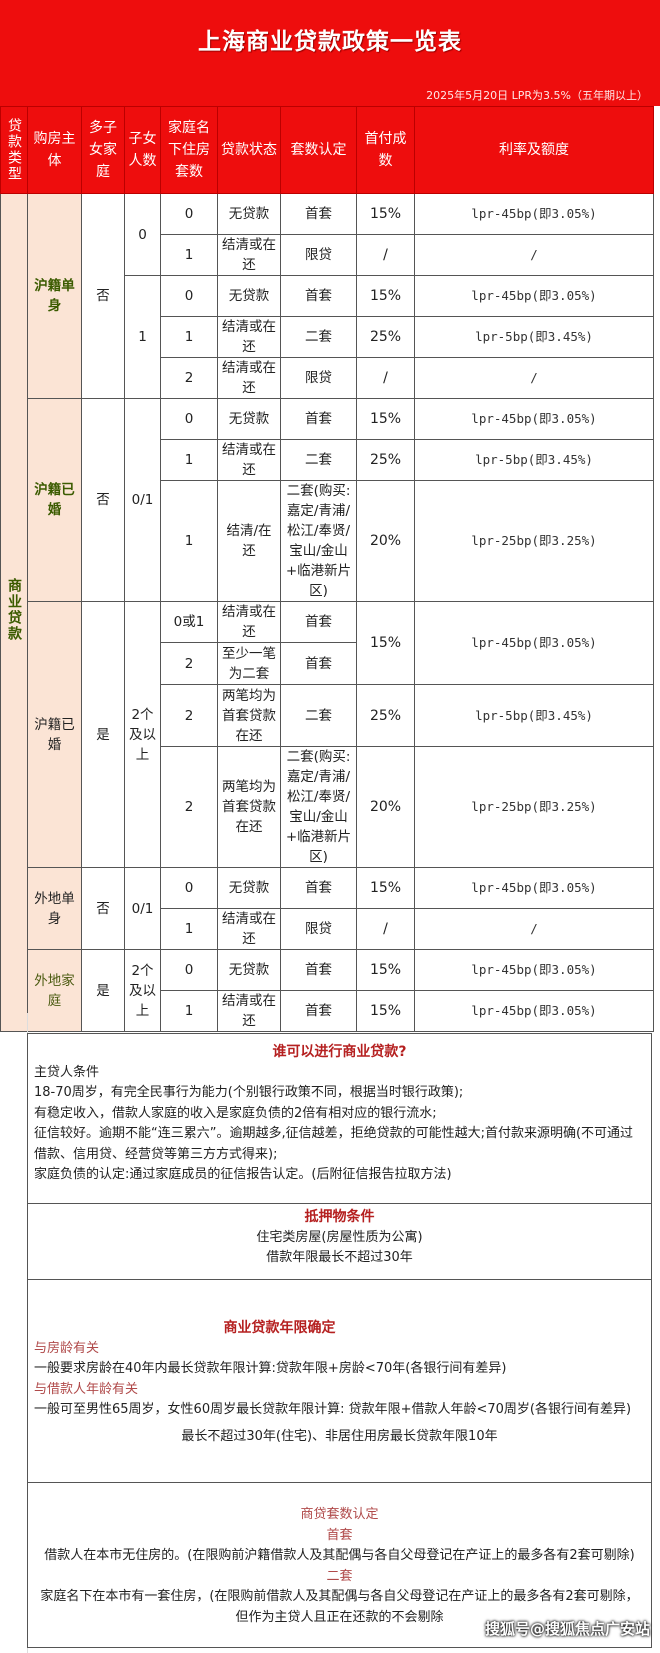 This screenshot has width=660, height=1653. Describe the element at coordinates (339, 1217) in the screenshot. I see `collateral-title: 抵押物条件` at that location.